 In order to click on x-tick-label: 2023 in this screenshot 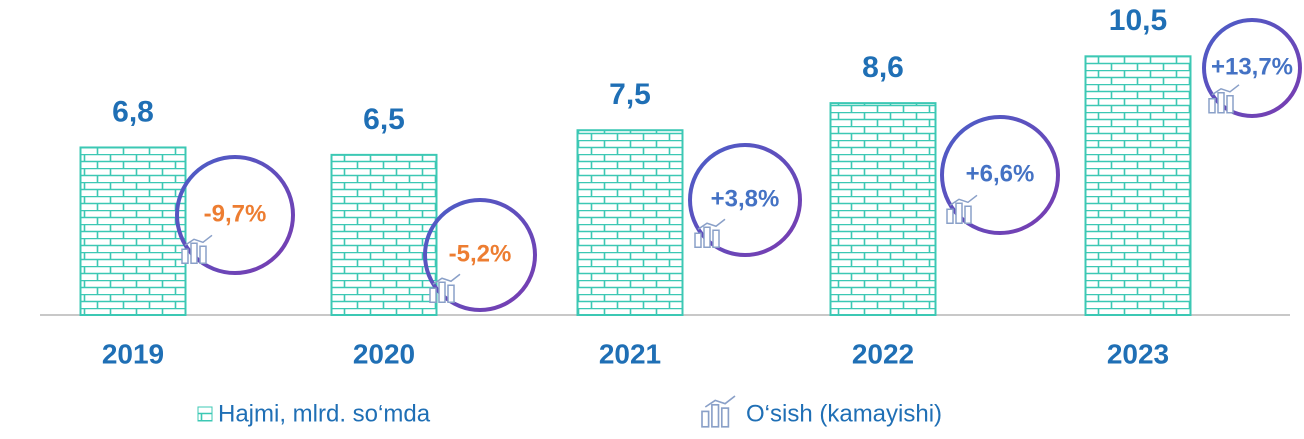, I will do `click(1138, 353)`.